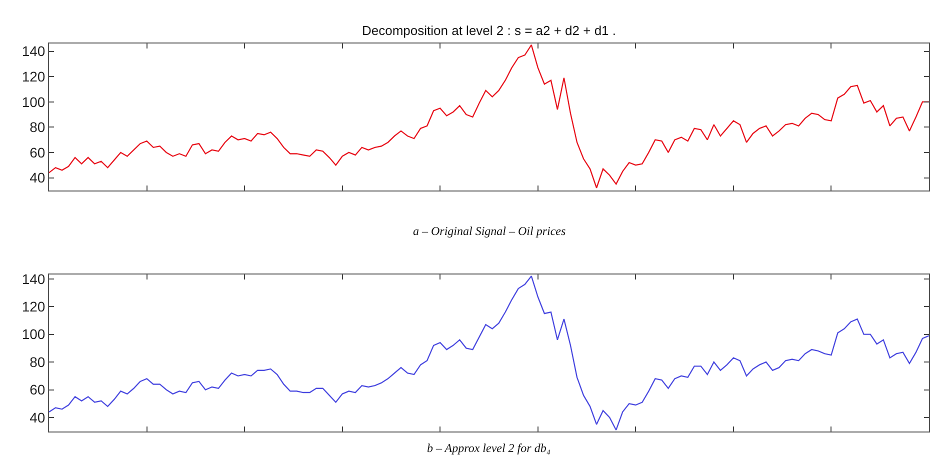  What do you see at coordinates (489, 30) in the screenshot?
I see `chart-title: Decomposition at level 2 : s = a2 + d2 + d1 .` at bounding box center [489, 30].